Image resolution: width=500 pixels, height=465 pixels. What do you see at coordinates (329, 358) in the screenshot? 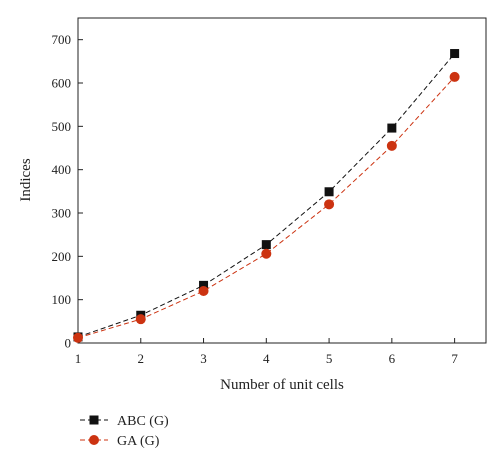
I see `x-tick-label: 5` at bounding box center [329, 358].